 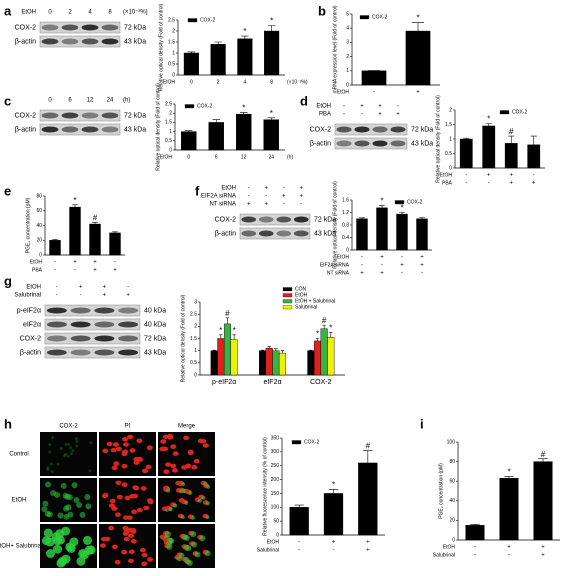 I want to click on significance: #, so click(x=227, y=313).